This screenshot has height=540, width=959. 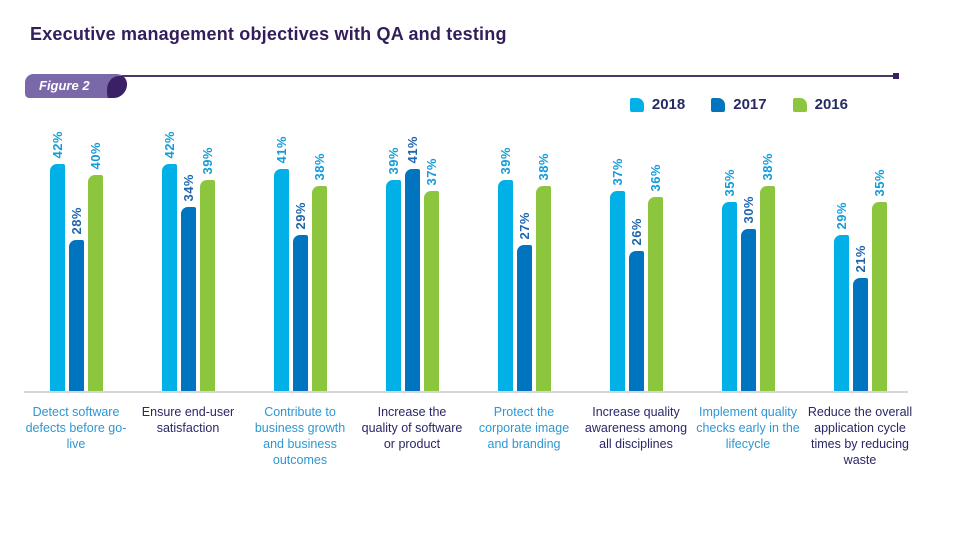 I want to click on category-label: Ensure end-user satisfaction, so click(x=188, y=420).